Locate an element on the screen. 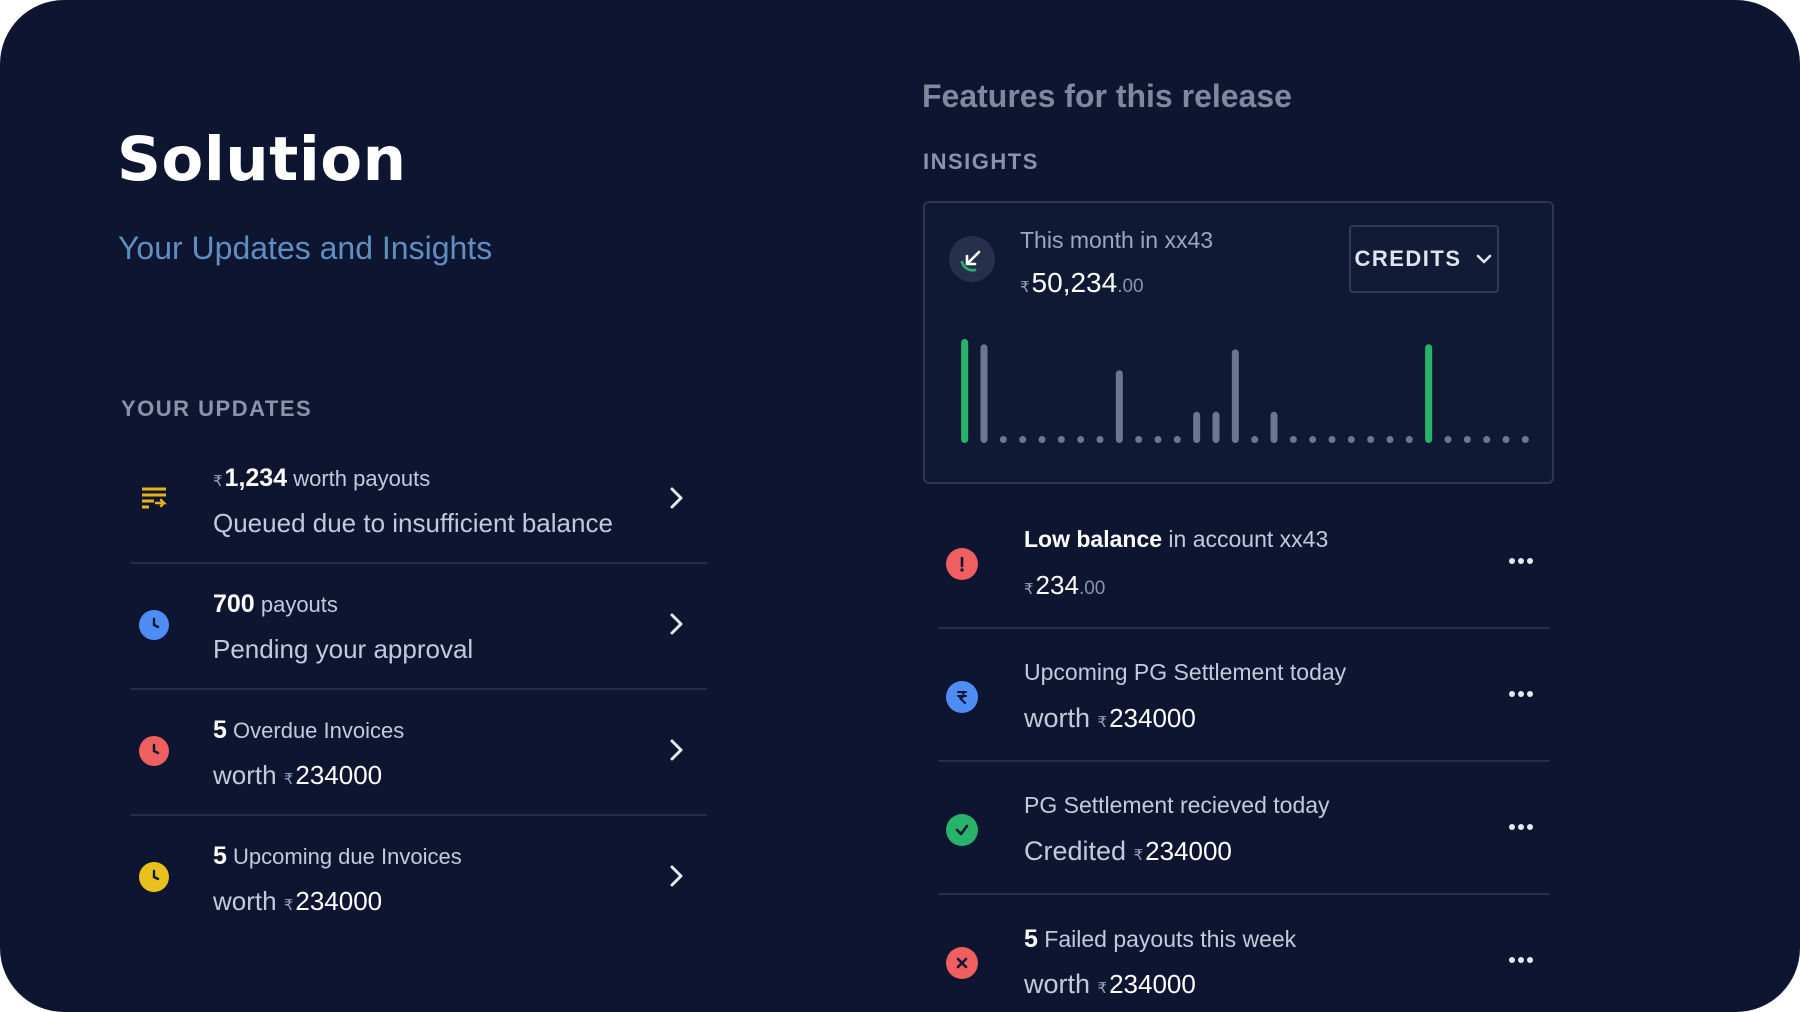 The width and height of the screenshot is (1800, 1012). page-subtitle: Your Updates and Insights is located at coordinates (305, 248).